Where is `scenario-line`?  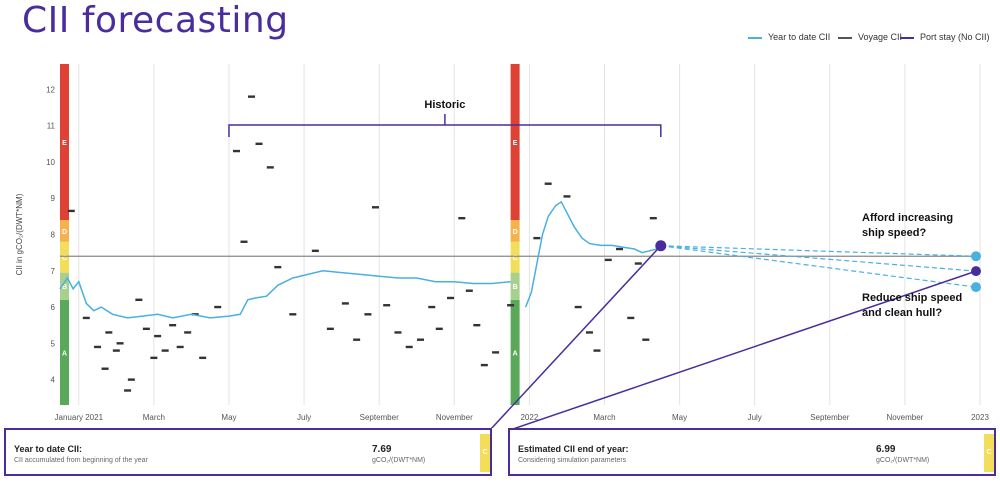 scenario-line is located at coordinates (818, 258).